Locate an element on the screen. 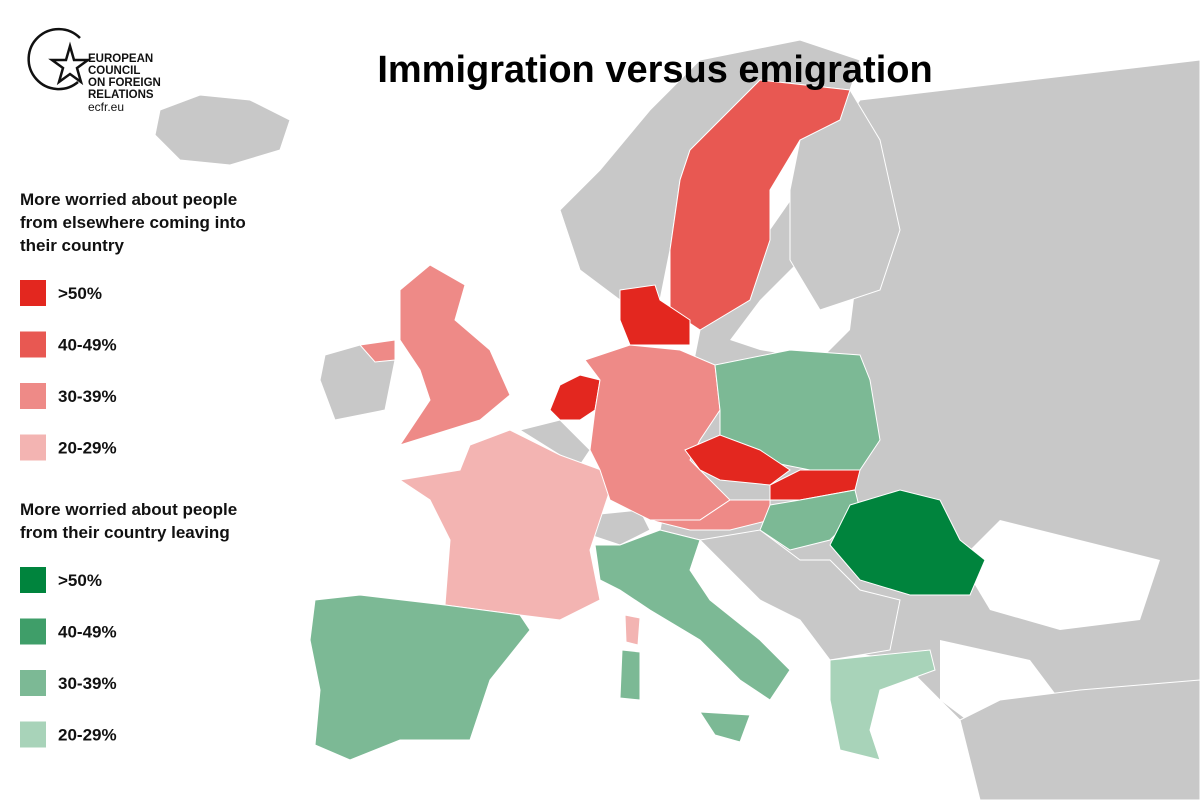 The height and width of the screenshot is (800, 1200). logo-text: ON FOREIGN is located at coordinates (124, 83).